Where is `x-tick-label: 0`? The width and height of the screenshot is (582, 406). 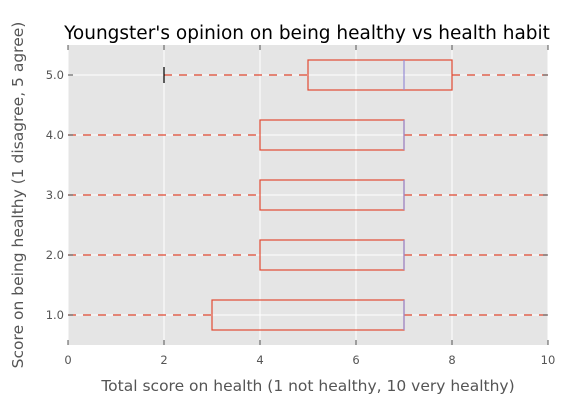 x-tick-label: 0 is located at coordinates (67, 360).